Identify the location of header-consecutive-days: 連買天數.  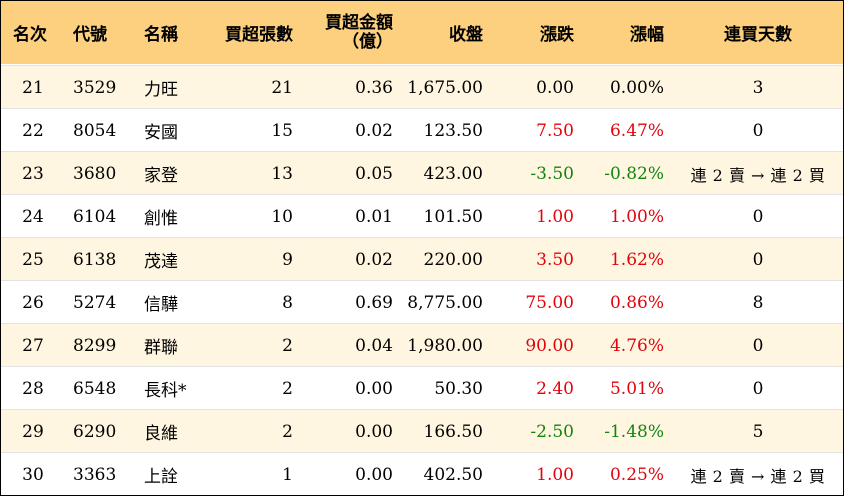
(758, 35).